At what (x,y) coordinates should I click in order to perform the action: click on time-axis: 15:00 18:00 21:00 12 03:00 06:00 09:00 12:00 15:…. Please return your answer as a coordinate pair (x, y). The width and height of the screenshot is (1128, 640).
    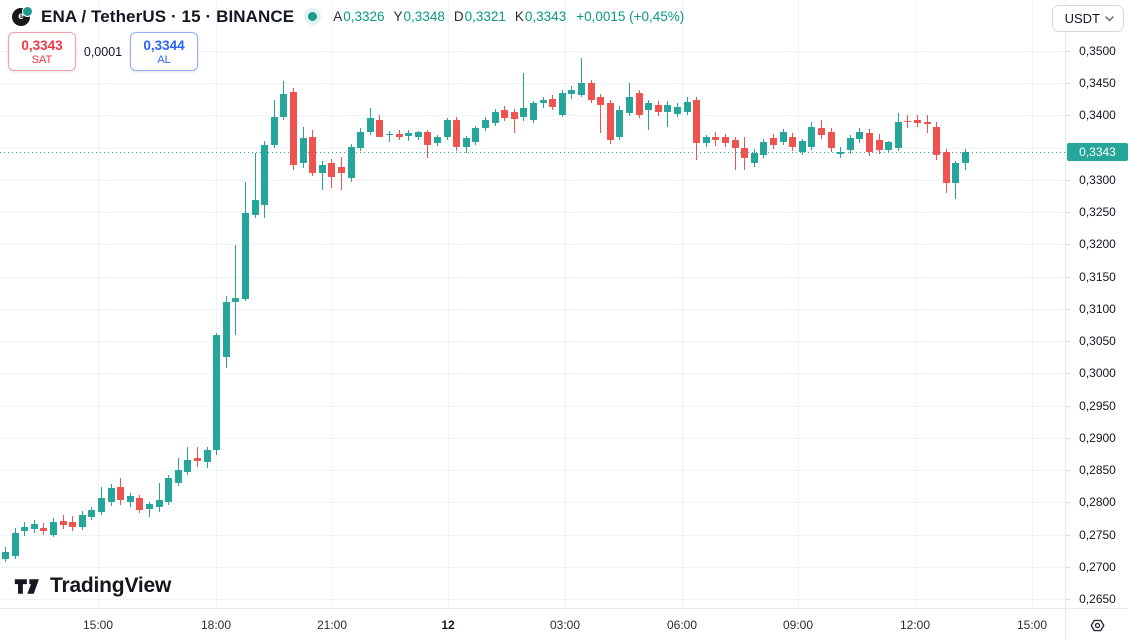
    Looking at the image, I should click on (532, 624).